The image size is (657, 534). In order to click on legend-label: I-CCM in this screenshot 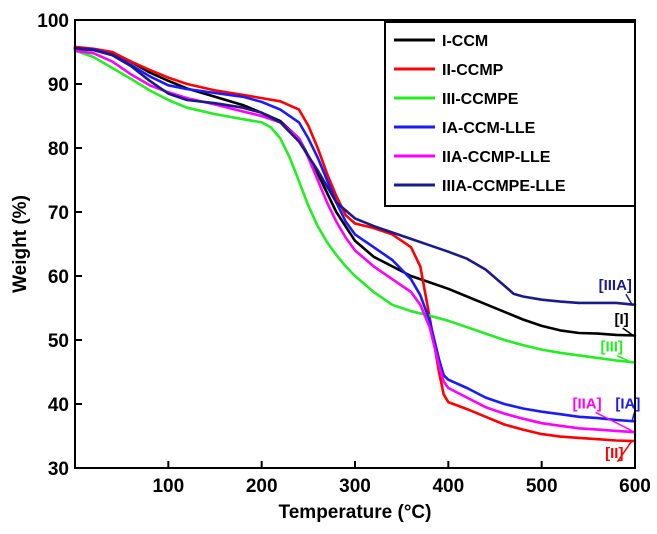, I will do `click(465, 41)`.